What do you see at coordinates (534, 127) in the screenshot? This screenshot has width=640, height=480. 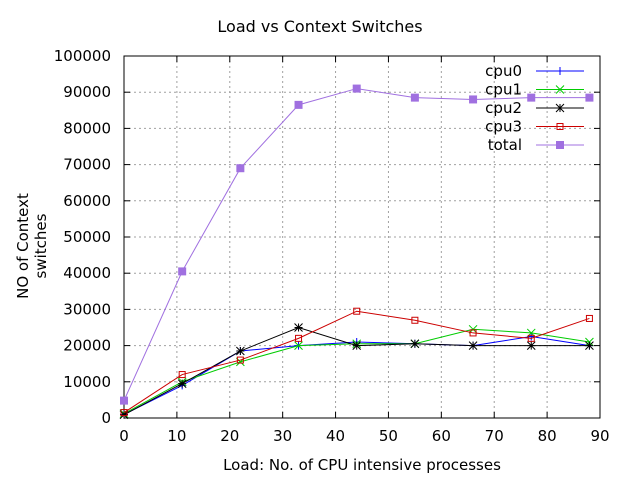 I see `legend-item-cpu3: cpu3` at bounding box center [534, 127].